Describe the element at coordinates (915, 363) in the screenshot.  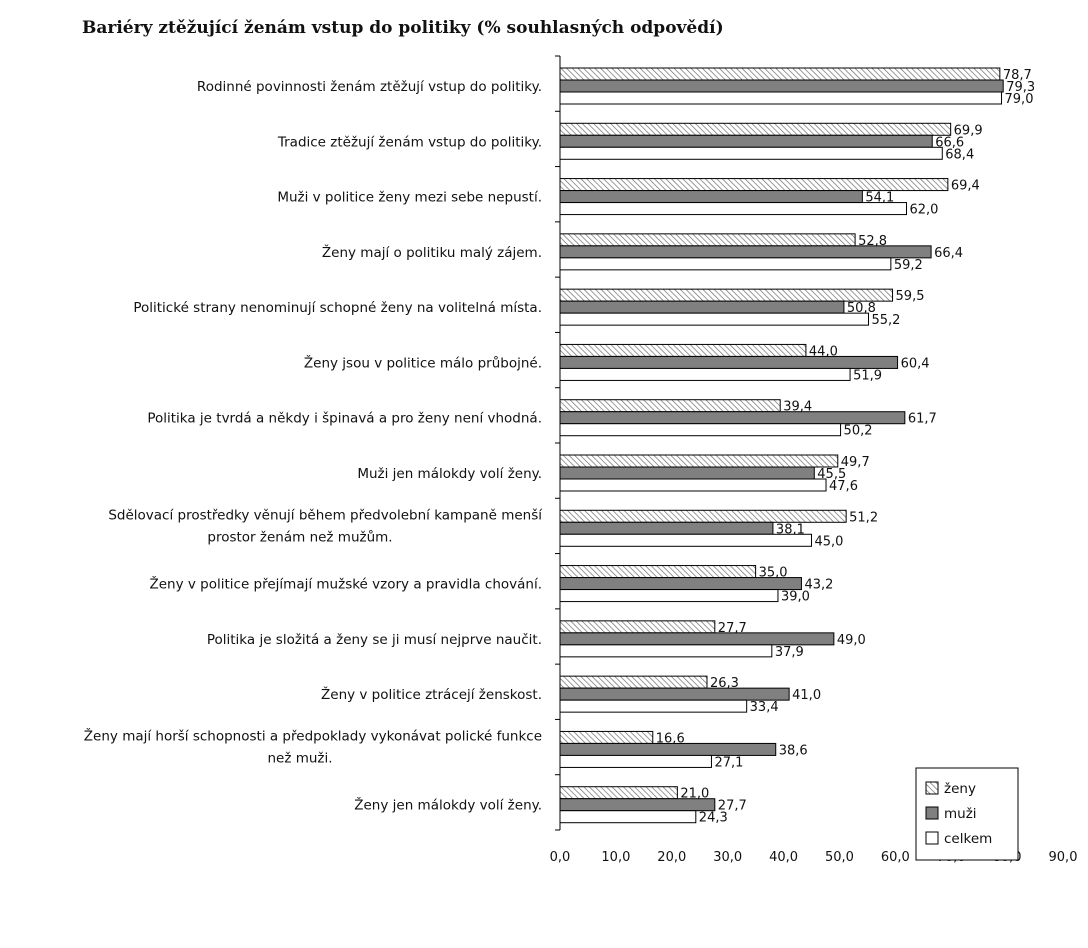
I see `data-label: 60,4` at that location.